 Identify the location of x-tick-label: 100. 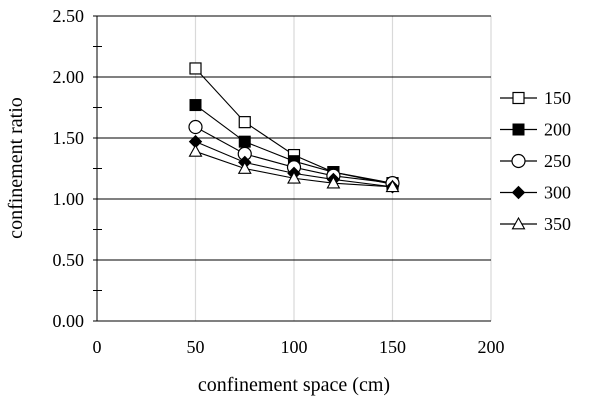
(294, 347).